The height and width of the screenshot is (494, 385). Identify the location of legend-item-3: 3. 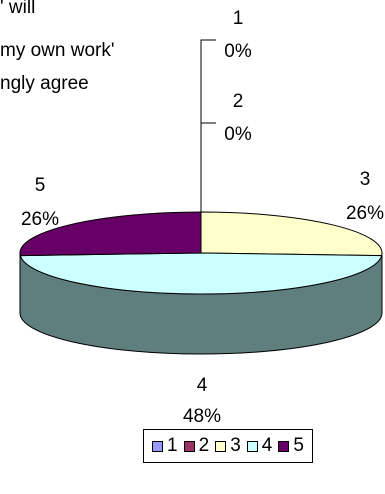
(228, 446).